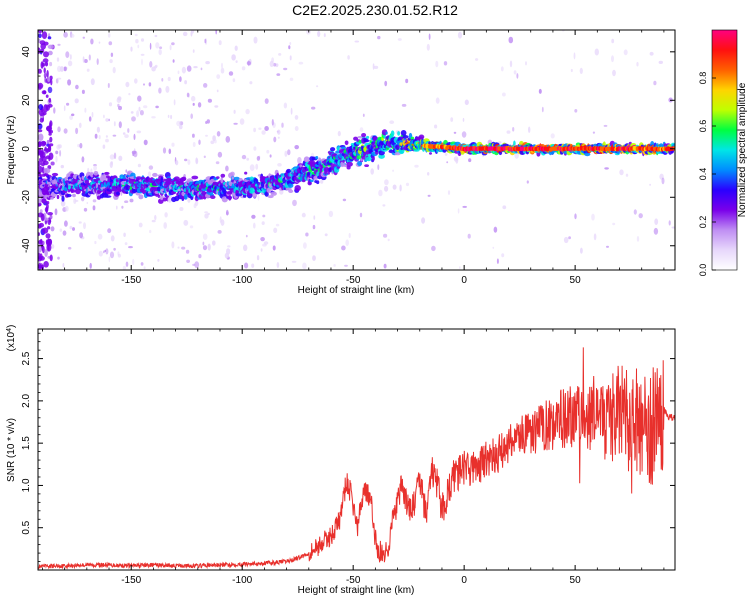  What do you see at coordinates (242, 280) in the screenshot?
I see `spec-x-tick-label: -100` at bounding box center [242, 280].